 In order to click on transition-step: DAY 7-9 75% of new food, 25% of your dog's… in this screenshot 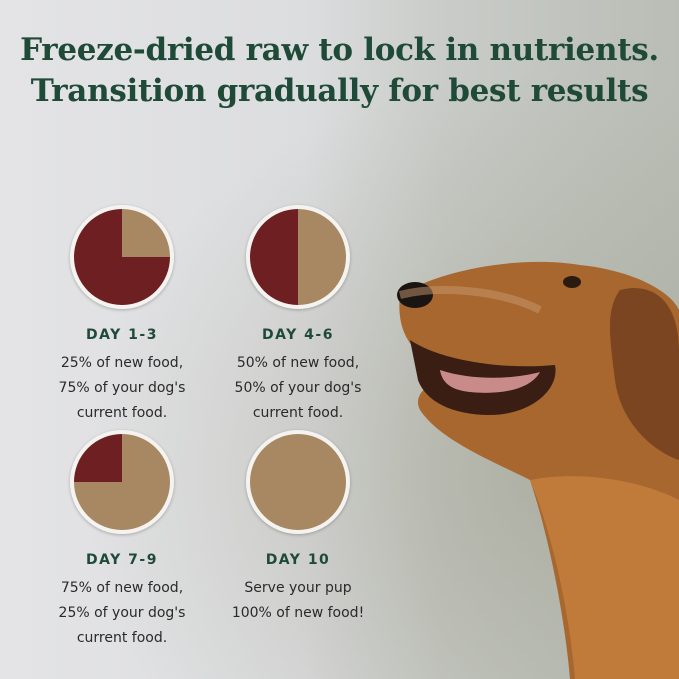, I will do `click(122, 540)`.